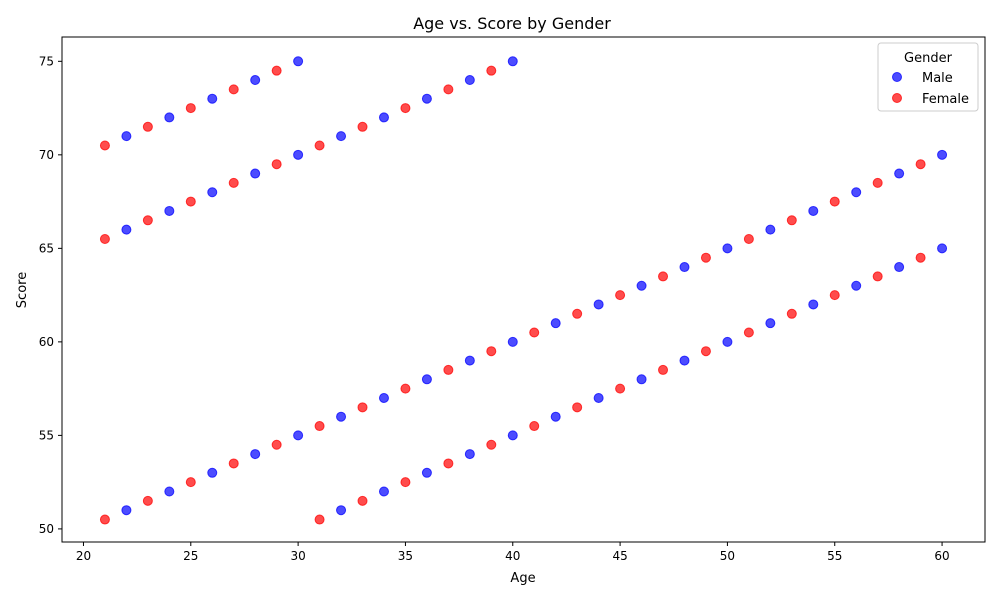  Describe the element at coordinates (619, 556) in the screenshot. I see `x-tick-label-45: 45` at that location.